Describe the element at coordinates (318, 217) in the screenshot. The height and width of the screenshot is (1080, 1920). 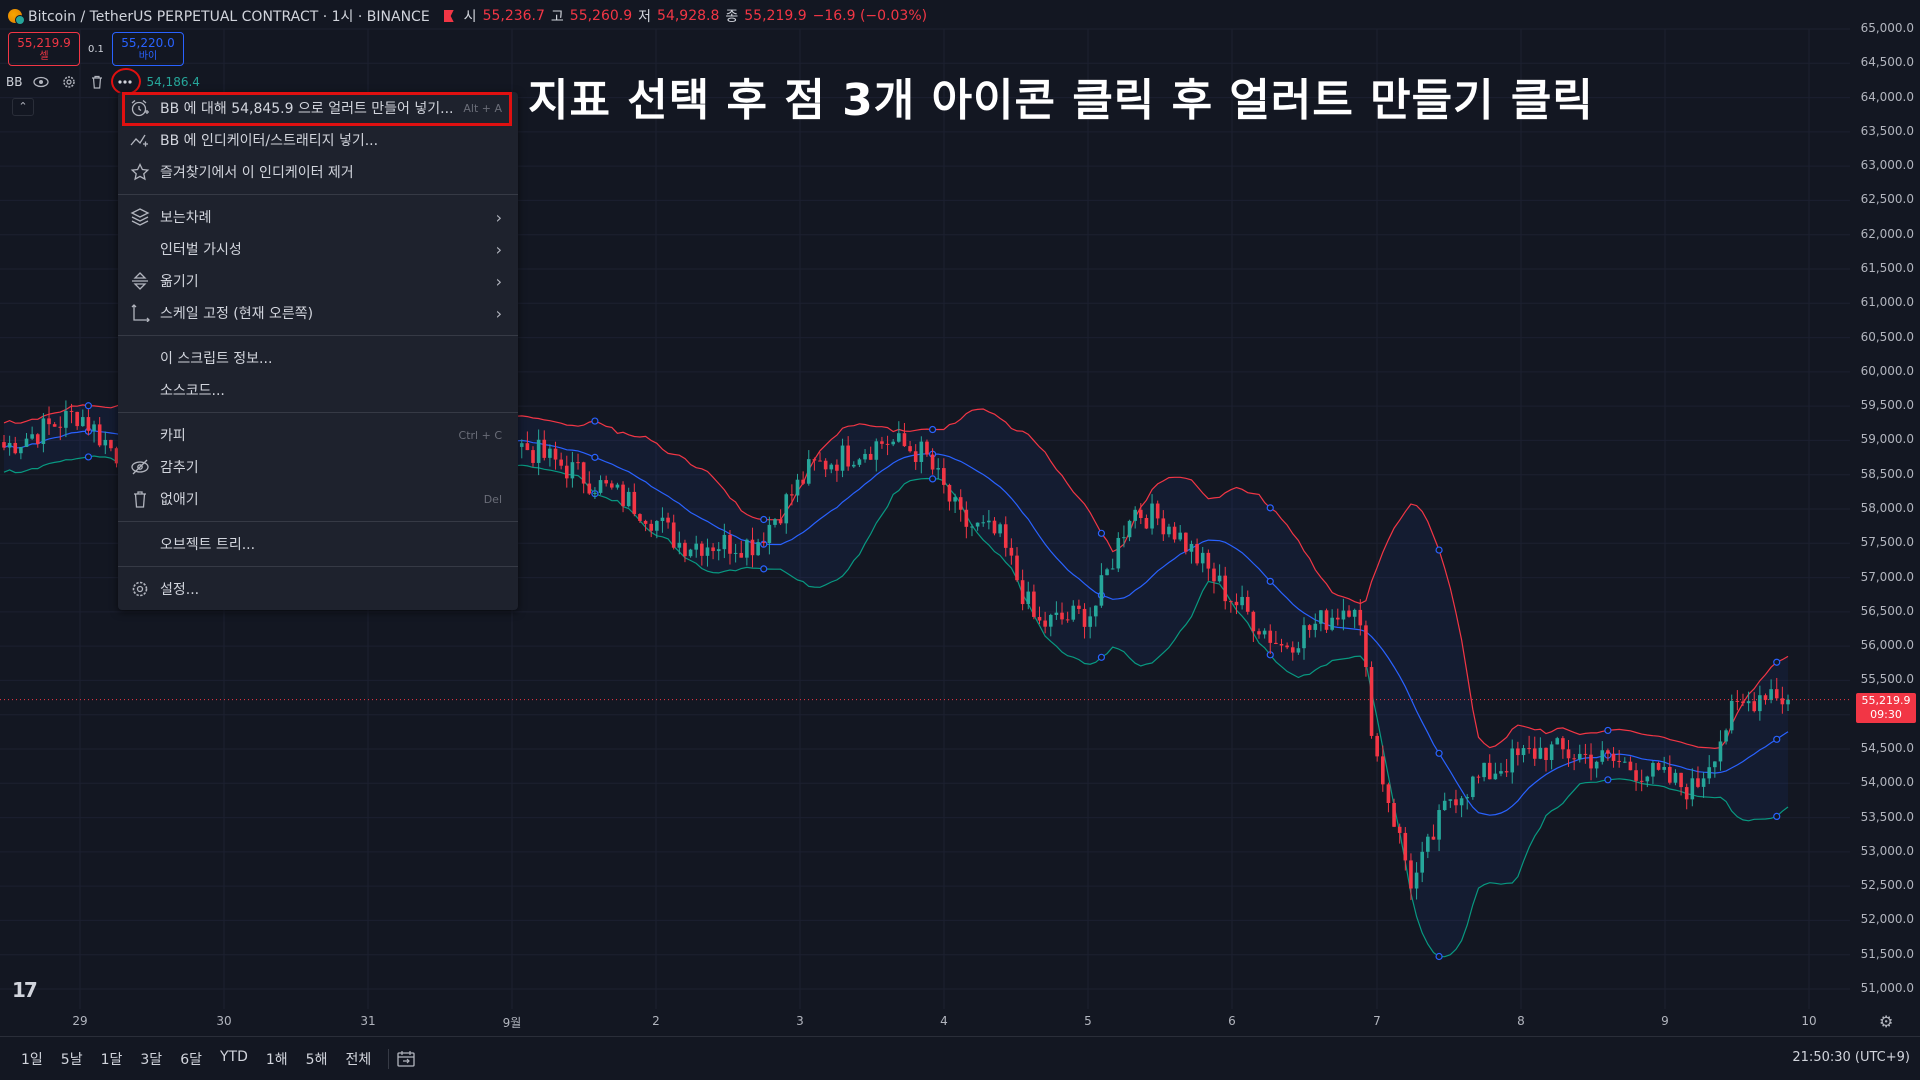
I see `menu-order: 보는차례 ›` at that location.